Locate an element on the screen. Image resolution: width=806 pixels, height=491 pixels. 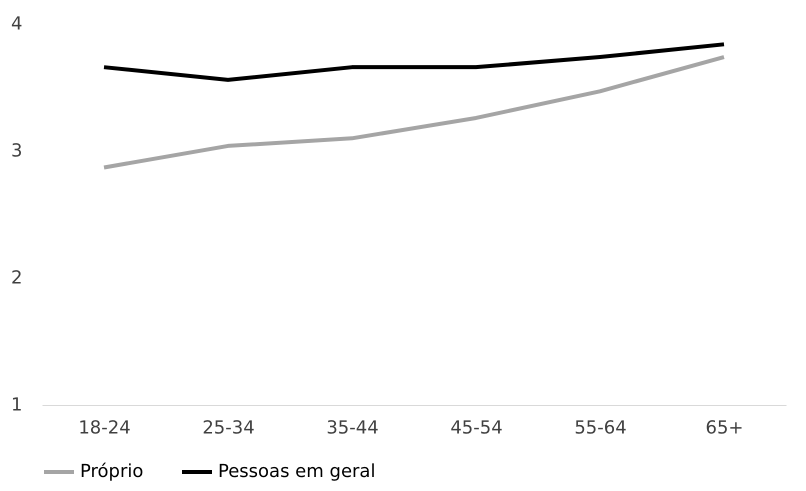
line-series is located at coordinates (414, 62).